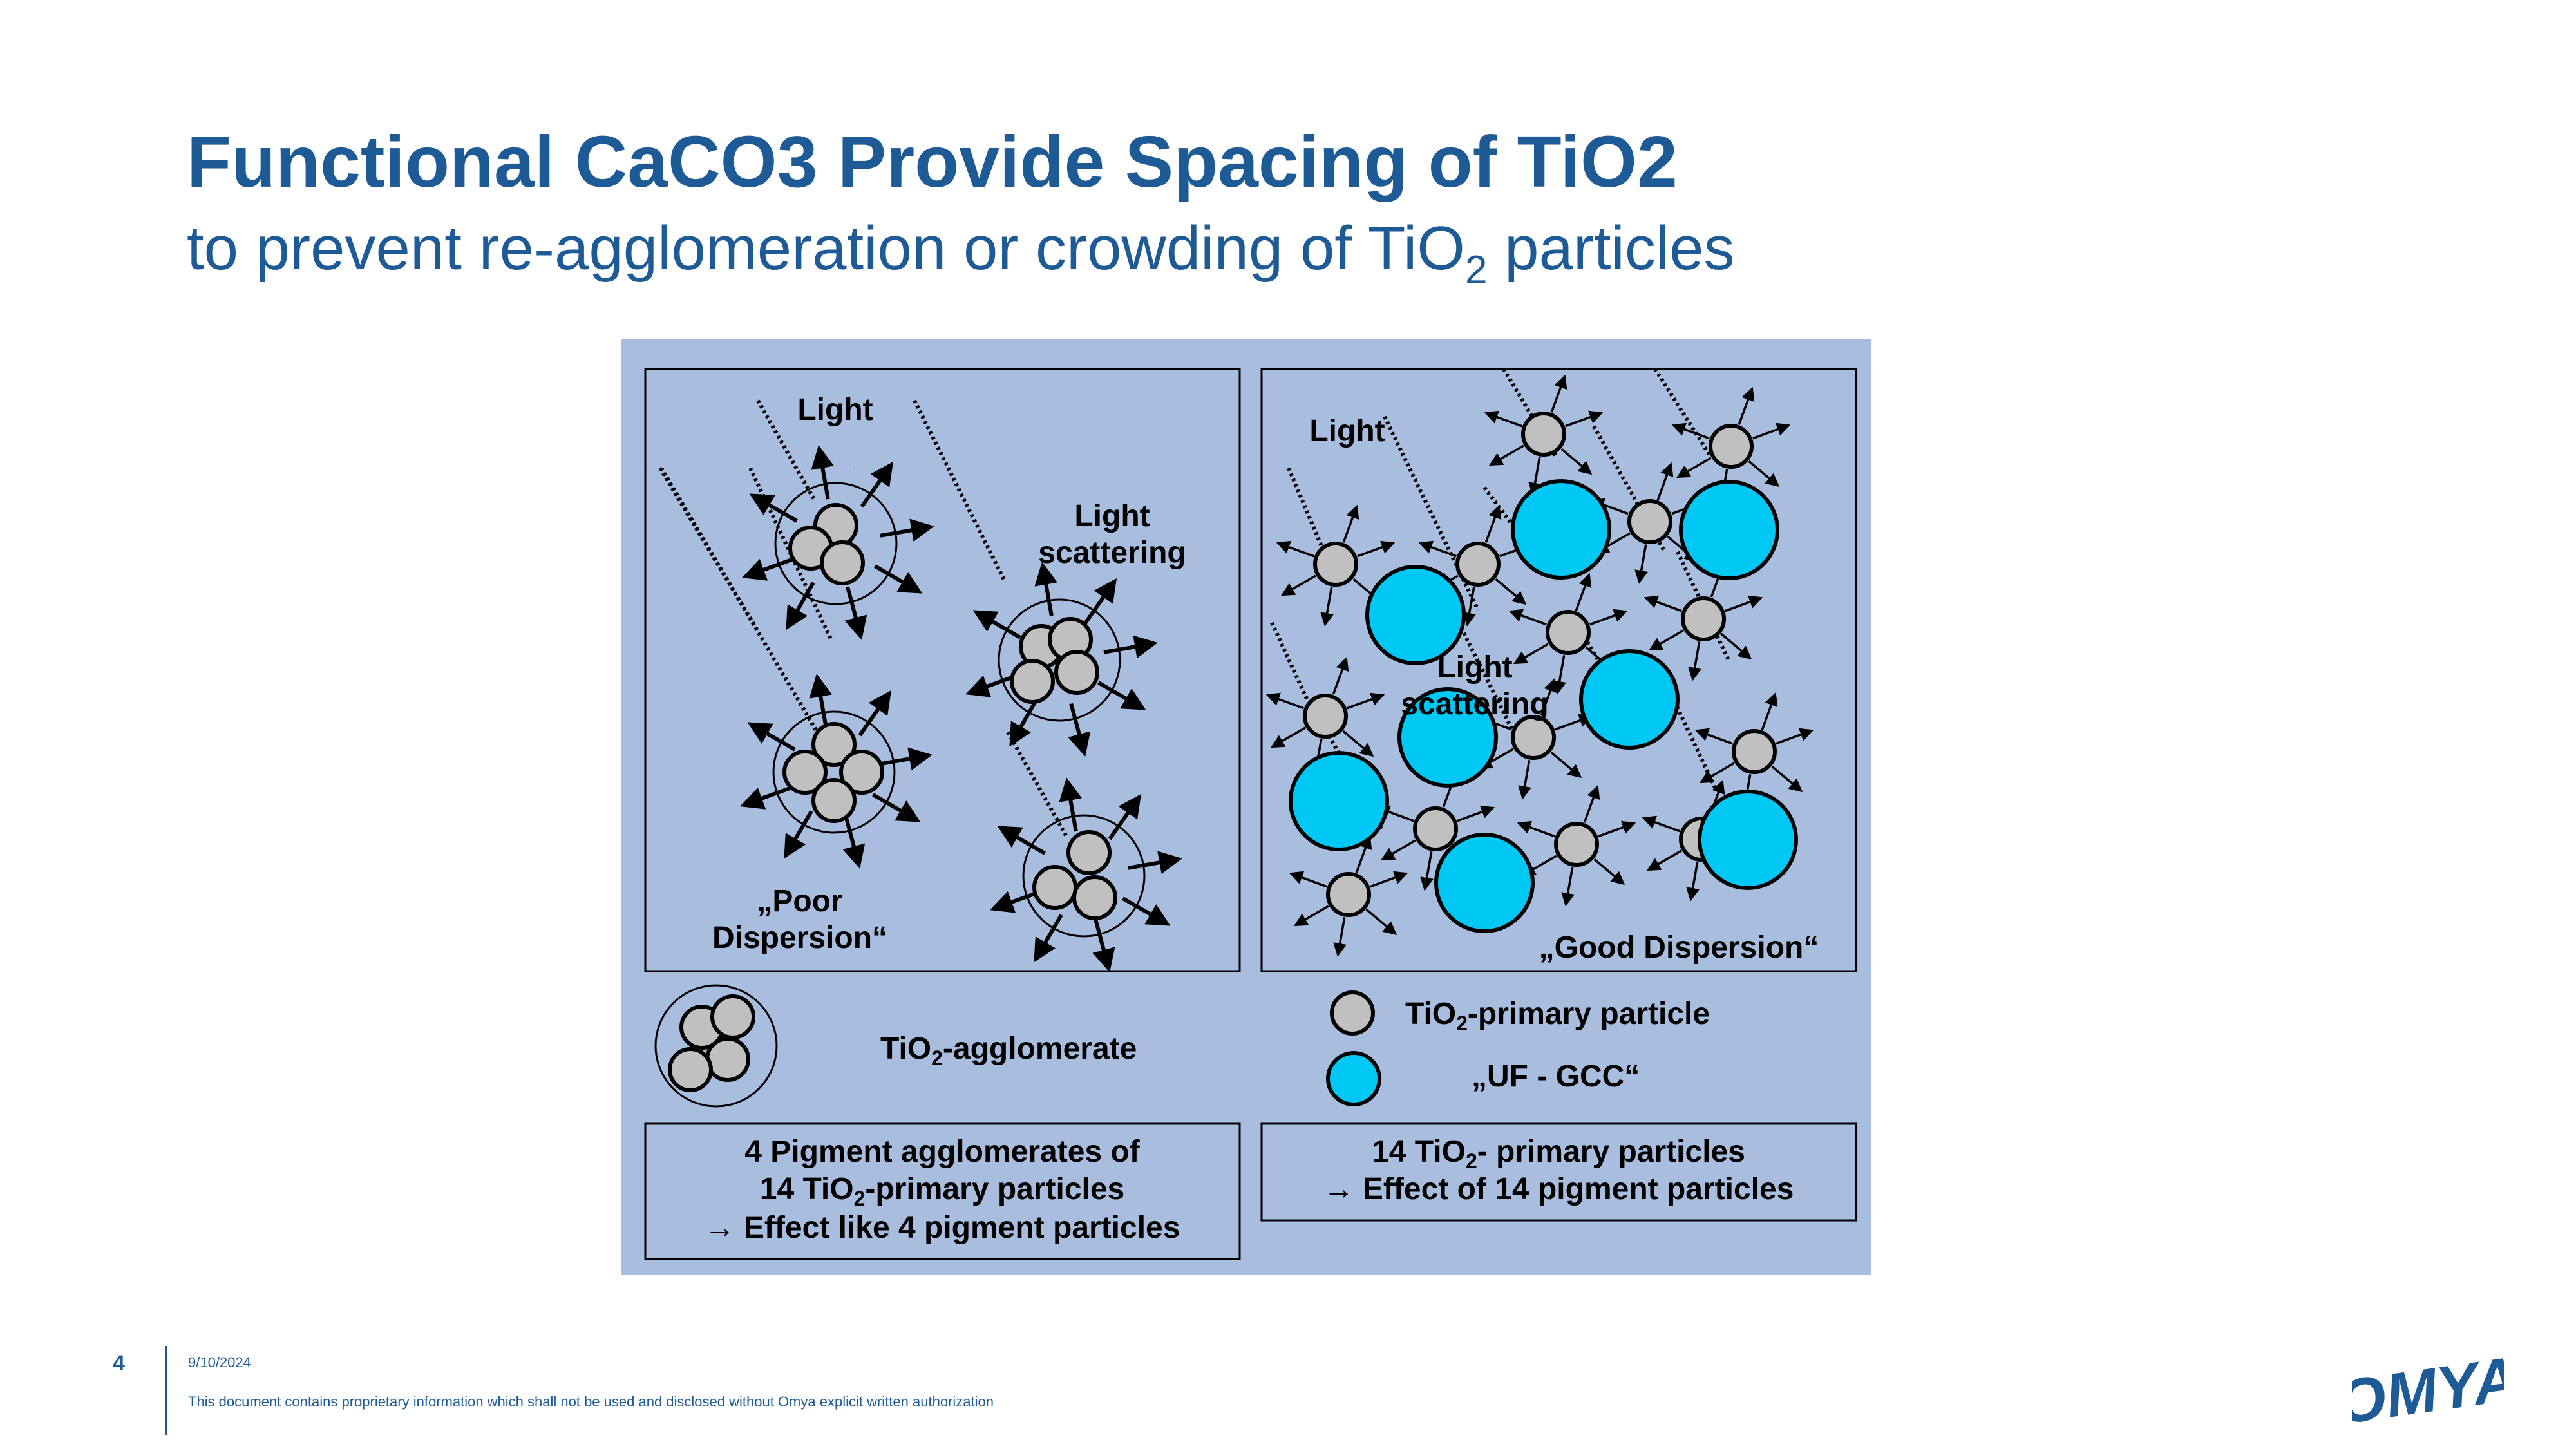 The width and height of the screenshot is (2576, 1449). Describe the element at coordinates (1475, 667) in the screenshot. I see `right-scattering-label-1: Light` at that location.